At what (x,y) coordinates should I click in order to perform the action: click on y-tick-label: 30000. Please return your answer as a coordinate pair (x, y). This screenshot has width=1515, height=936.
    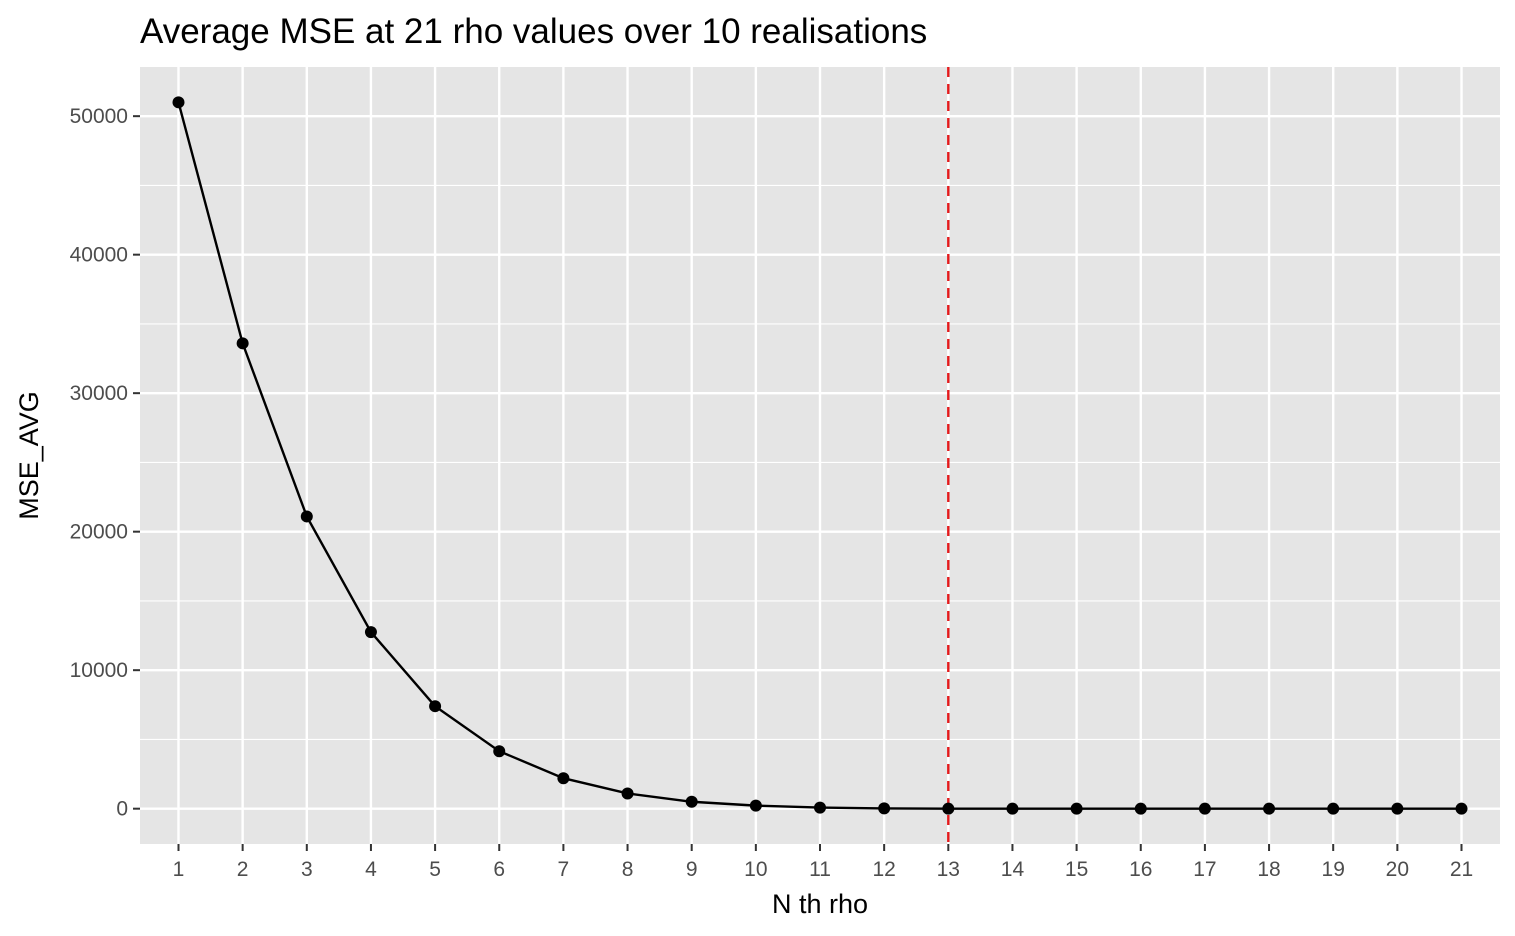
    Looking at the image, I should click on (99, 393).